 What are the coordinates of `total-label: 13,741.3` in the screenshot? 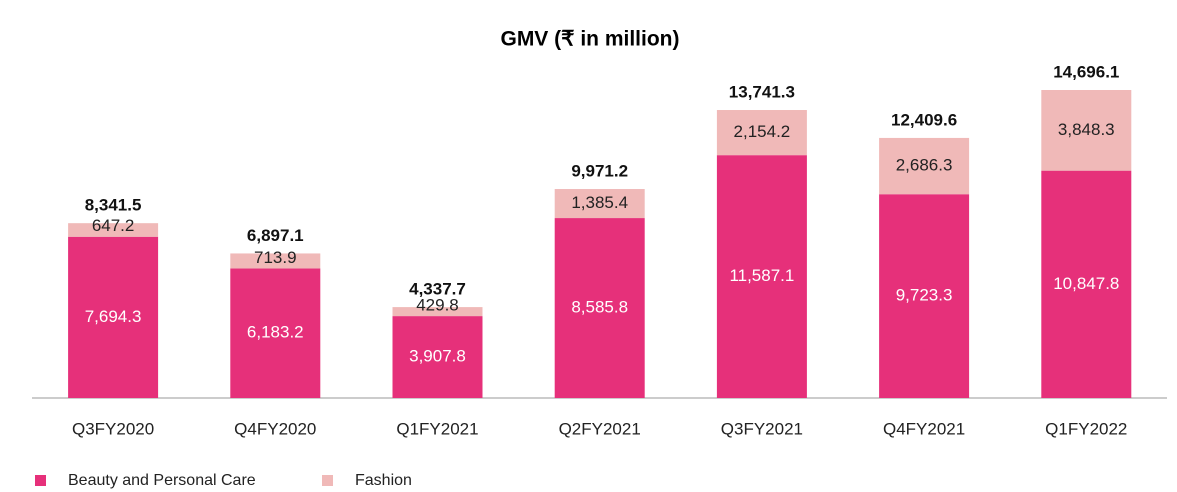 It's located at (762, 91).